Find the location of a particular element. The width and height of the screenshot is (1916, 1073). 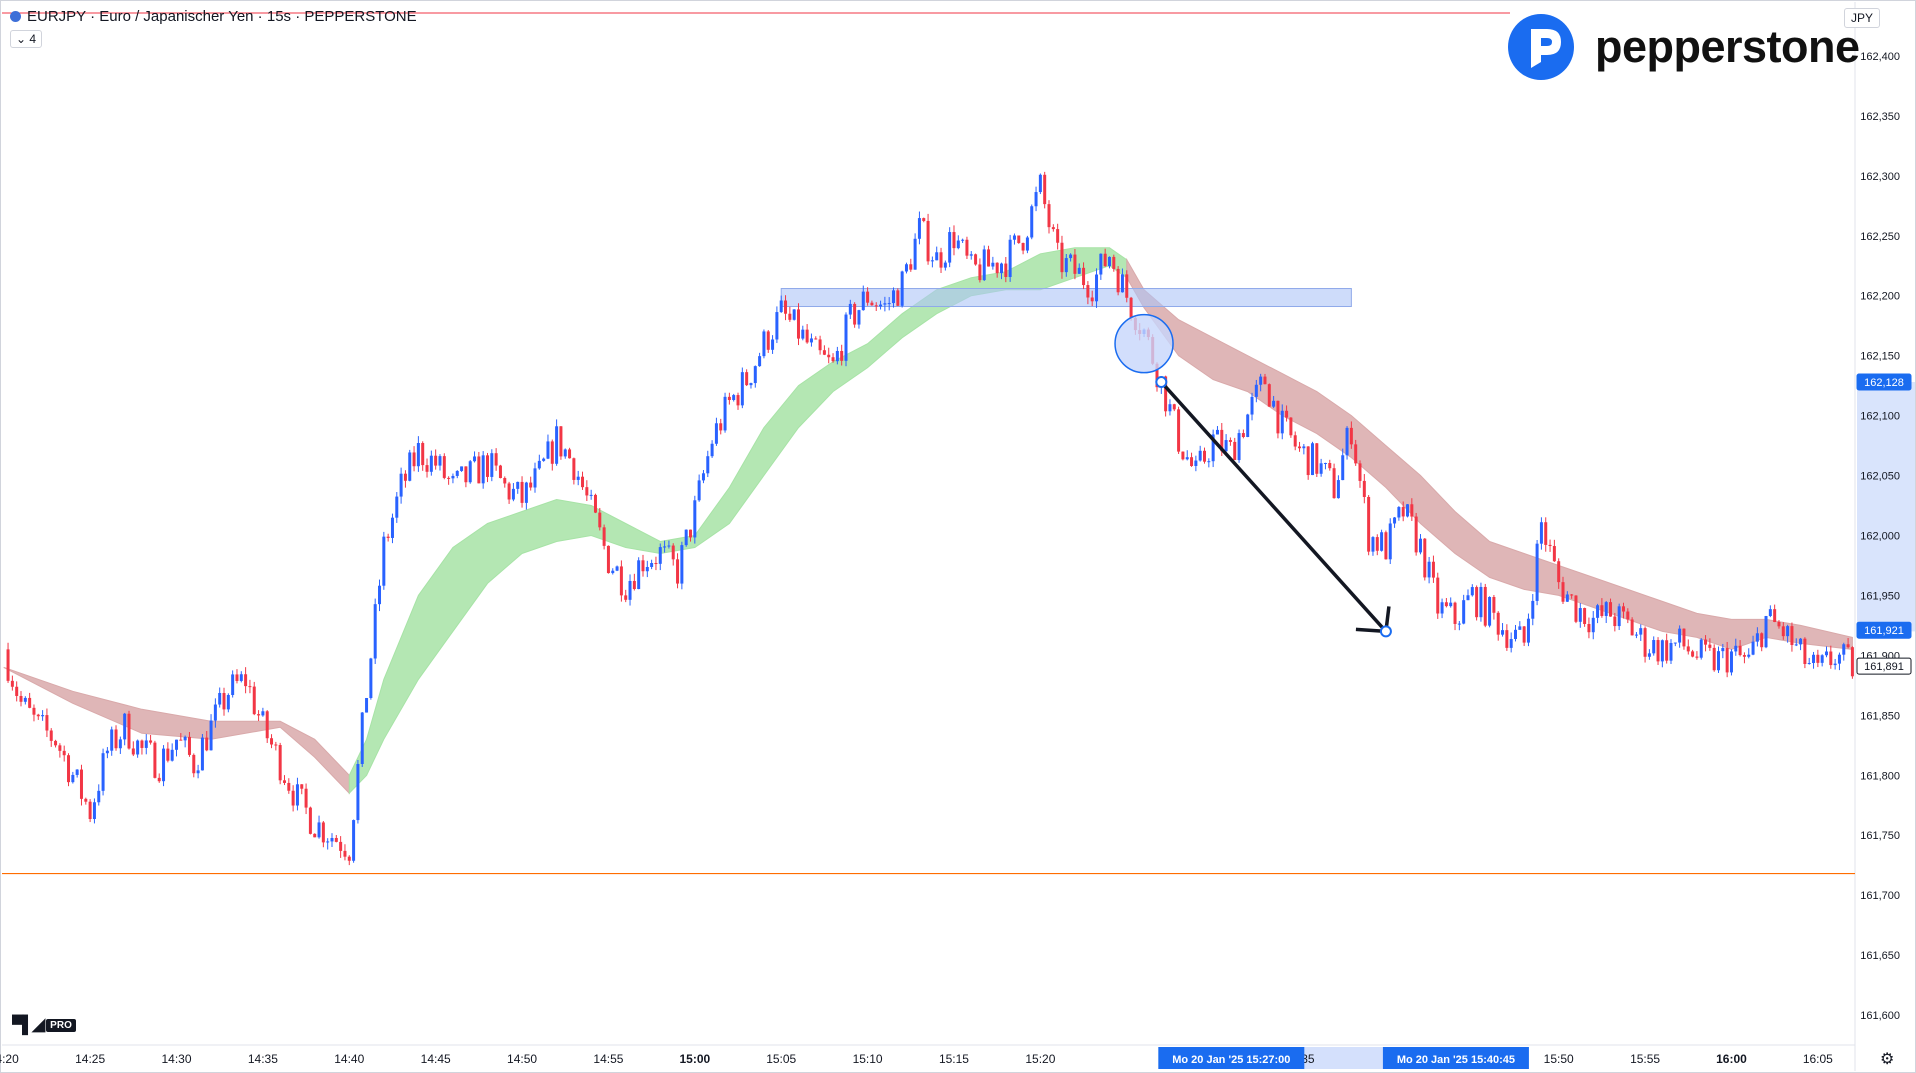

tradingview-logo: ▀▌◢ PRO is located at coordinates (44, 1025).